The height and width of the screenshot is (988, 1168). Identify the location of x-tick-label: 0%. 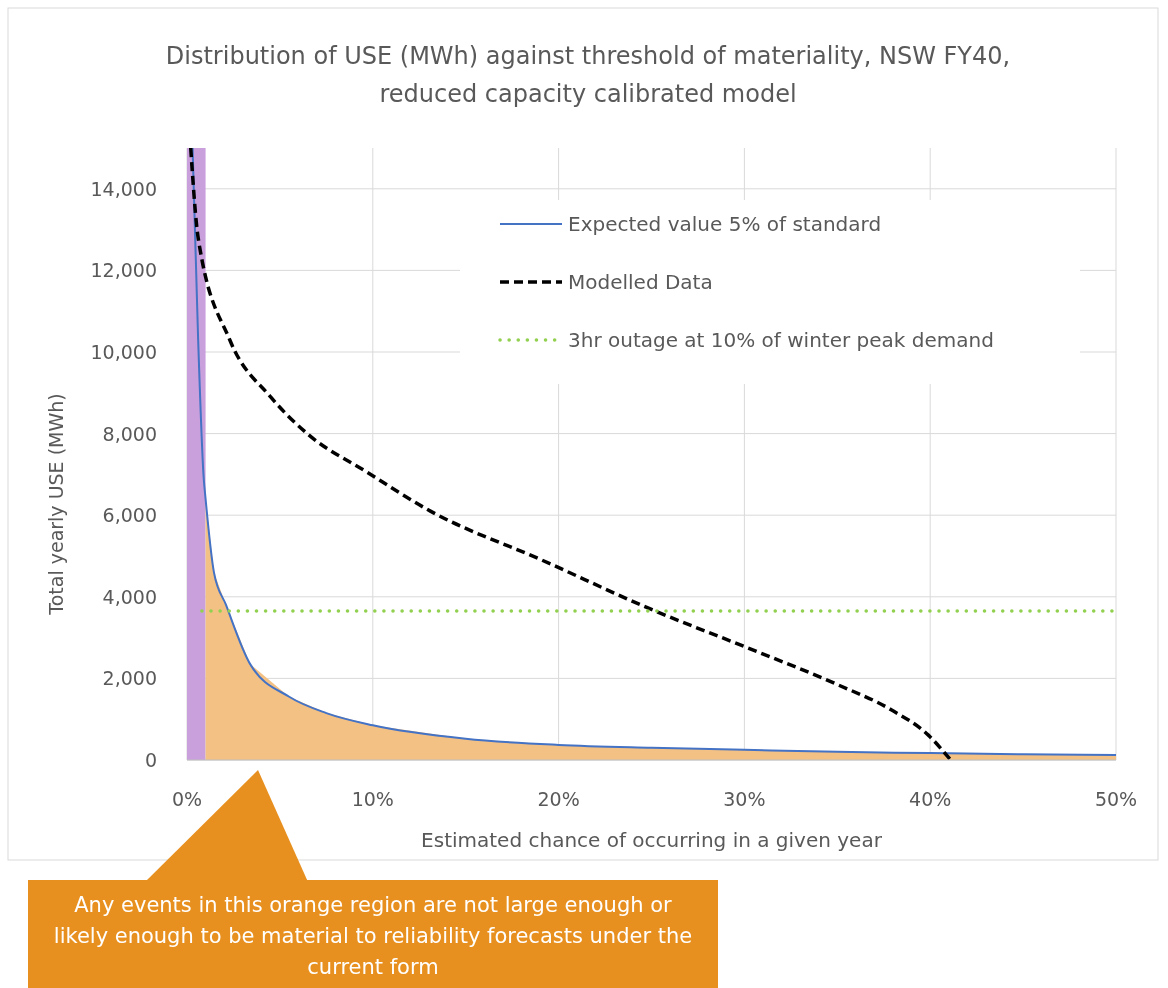
(187, 799).